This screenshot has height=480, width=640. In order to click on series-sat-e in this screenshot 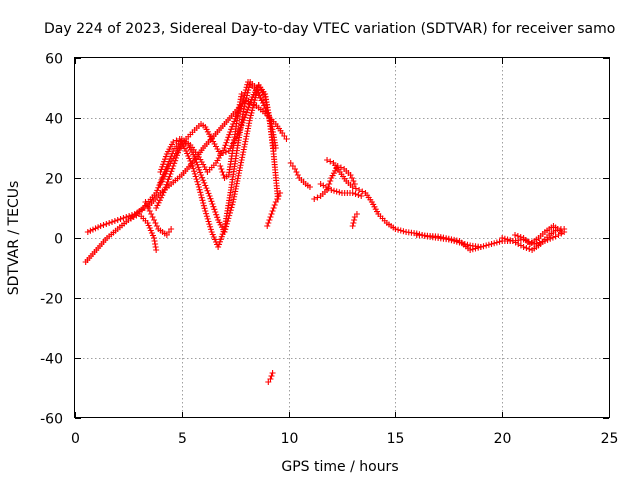, I will do `click(217, 158)`.